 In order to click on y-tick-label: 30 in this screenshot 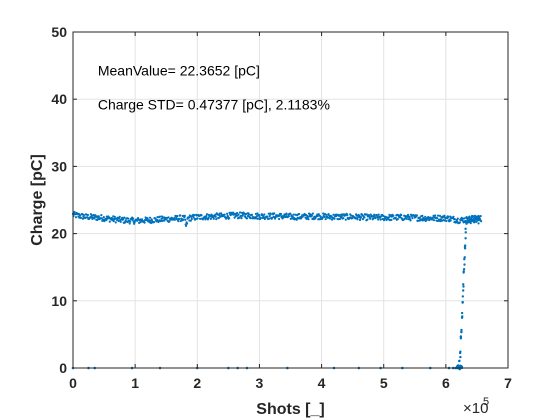, I will do `click(59, 166)`.